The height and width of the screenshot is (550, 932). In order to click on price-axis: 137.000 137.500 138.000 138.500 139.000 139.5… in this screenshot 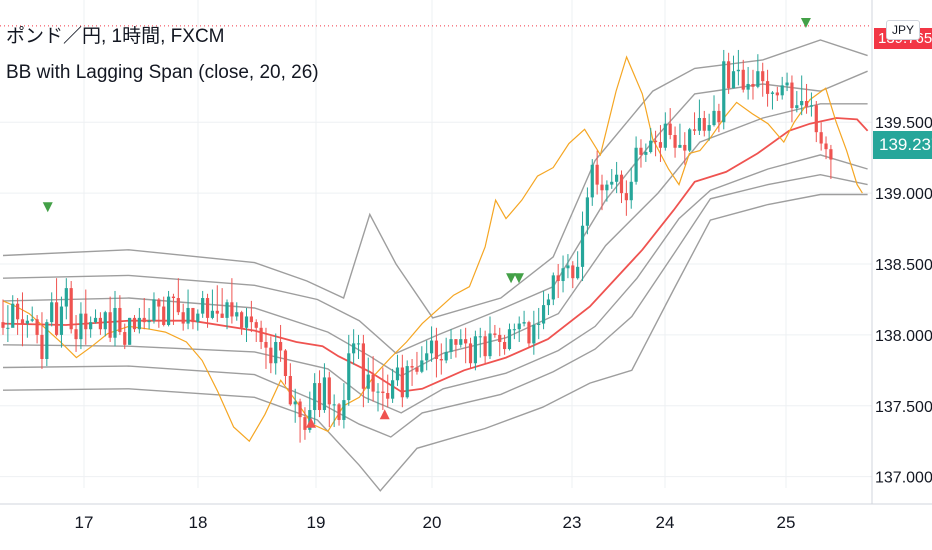, I will do `click(901, 252)`.